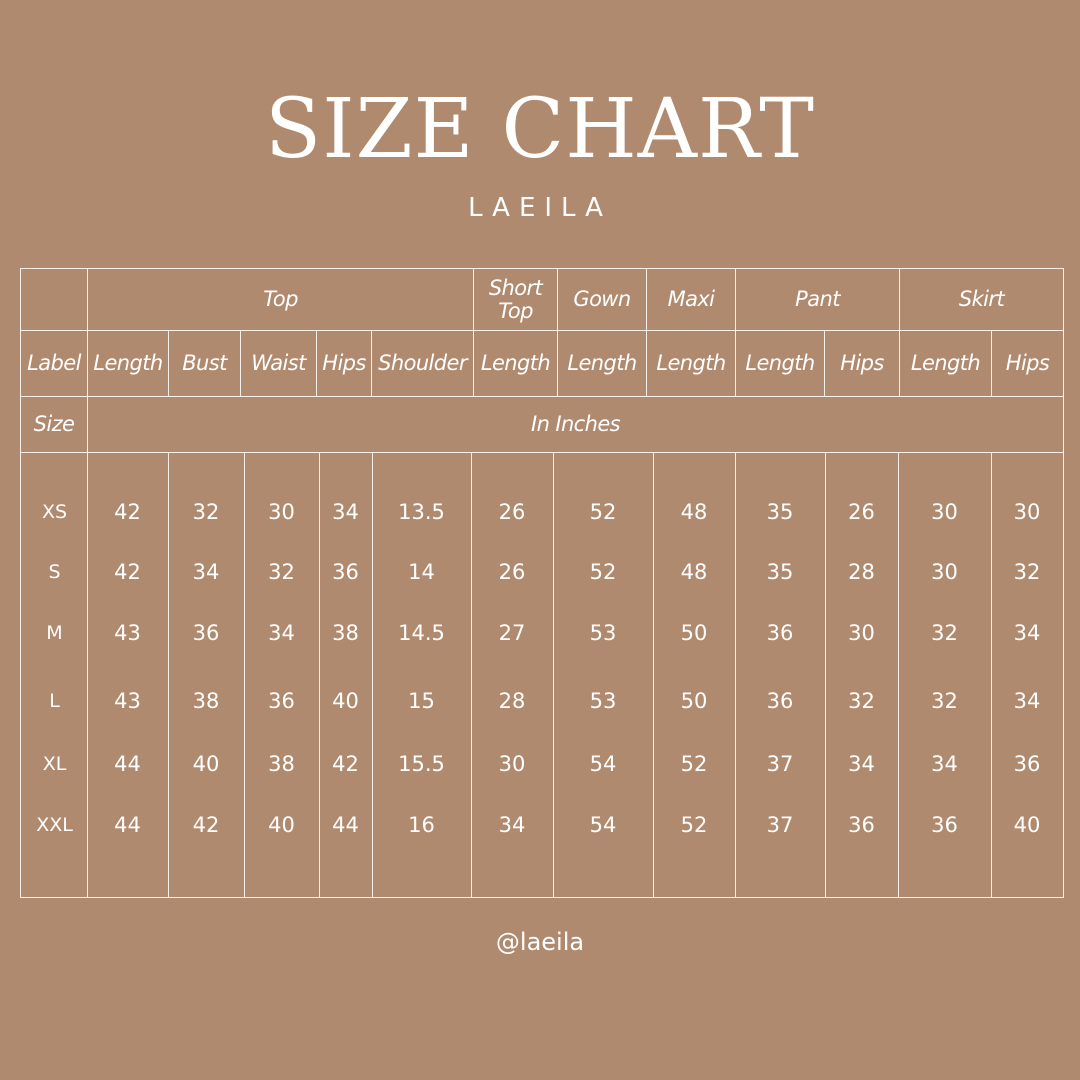 The image size is (1080, 1080). I want to click on group-header: Top, so click(280, 299).